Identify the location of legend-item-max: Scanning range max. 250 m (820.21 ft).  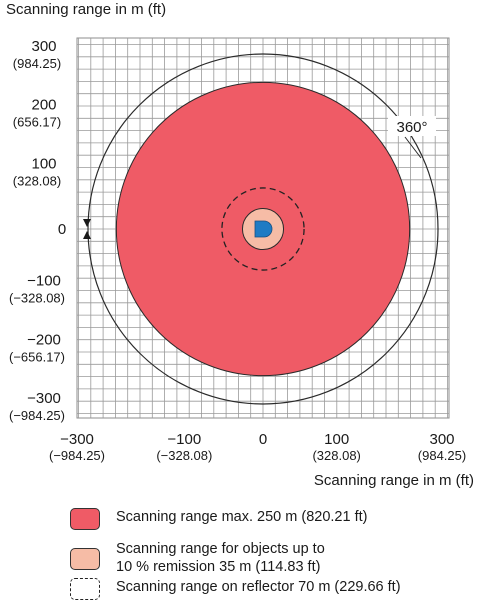
(218, 519).